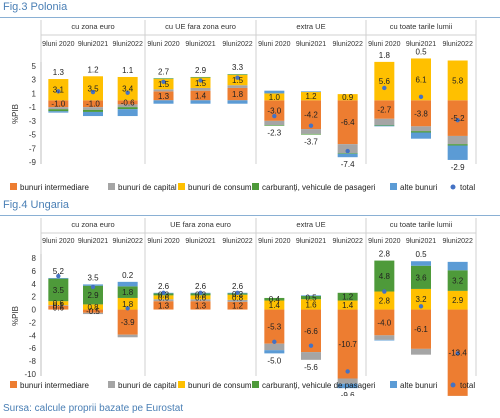  Describe the element at coordinates (34, 66) in the screenshot. I see `y-tick-label: 5` at that location.